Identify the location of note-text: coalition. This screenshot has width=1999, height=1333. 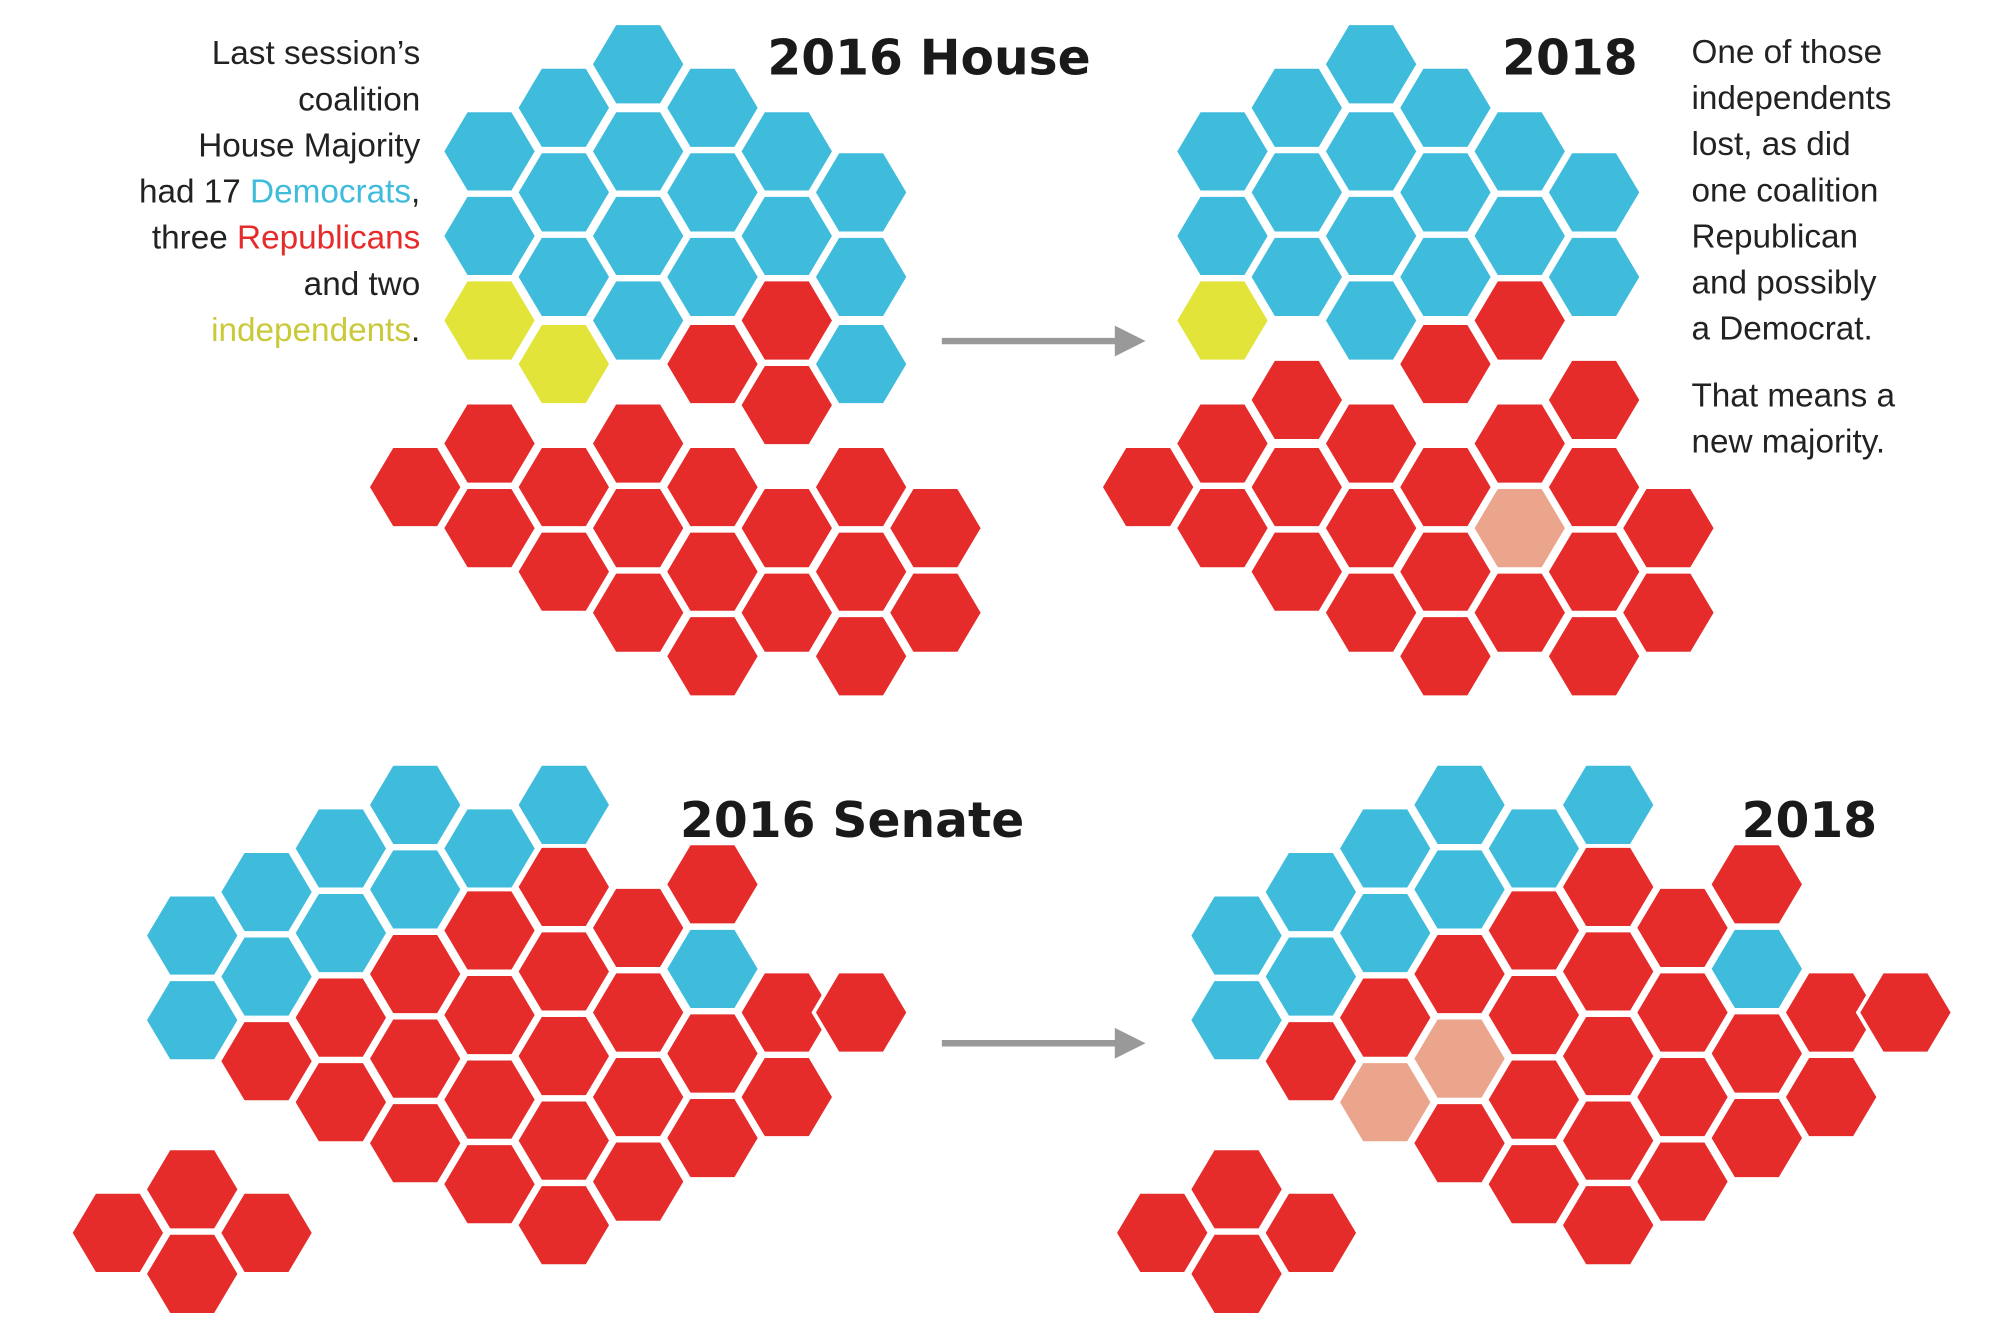
(359, 99).